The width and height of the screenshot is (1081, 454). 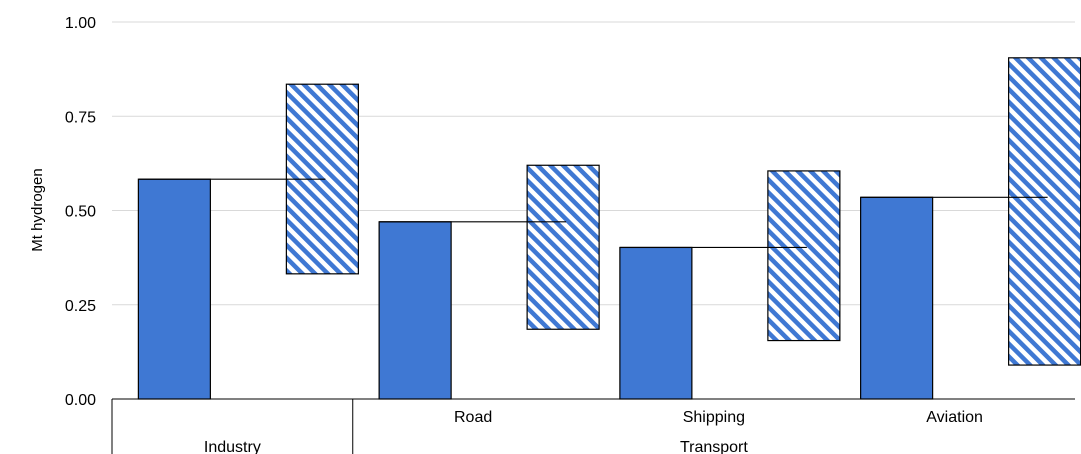 I want to click on y-axis-title: Mt hydrogen, so click(x=37, y=209).